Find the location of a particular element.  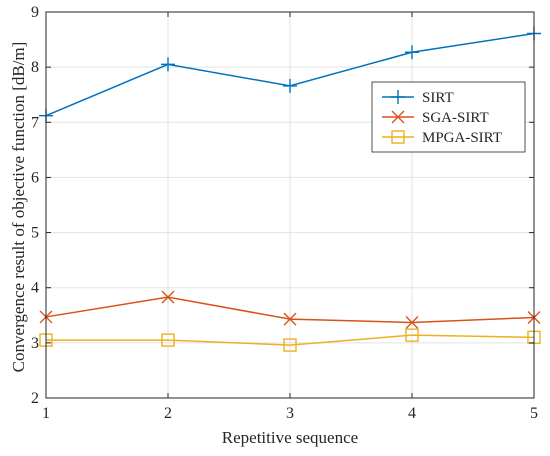

y-tick-label: 8 is located at coordinates (35, 67).